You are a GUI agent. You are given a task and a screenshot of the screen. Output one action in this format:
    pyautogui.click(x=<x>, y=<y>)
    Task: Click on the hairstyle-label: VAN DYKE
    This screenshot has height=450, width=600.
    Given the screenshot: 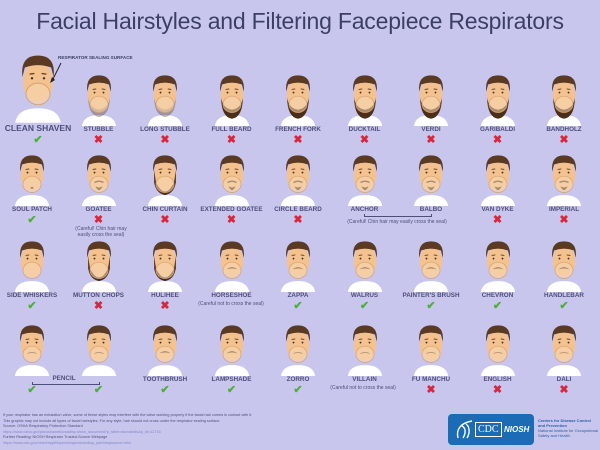 What is the action you would take?
    pyautogui.click(x=497, y=209)
    